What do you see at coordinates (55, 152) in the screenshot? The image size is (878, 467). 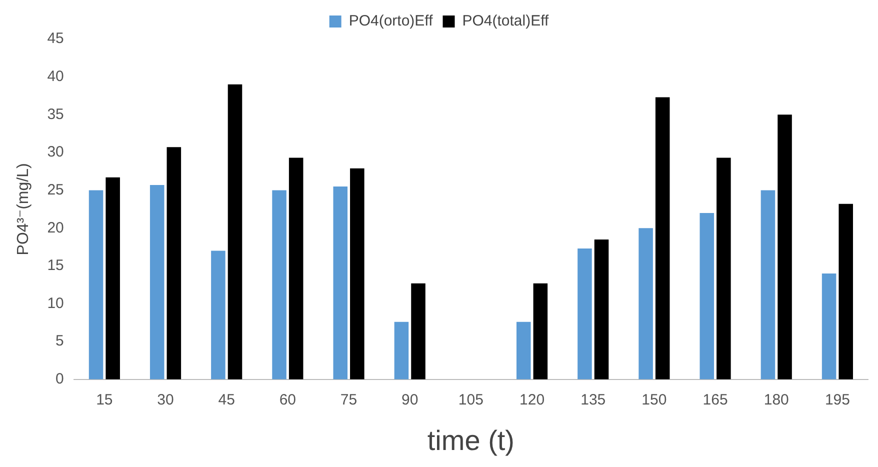 I see `y-tick-label: 30` at bounding box center [55, 152].